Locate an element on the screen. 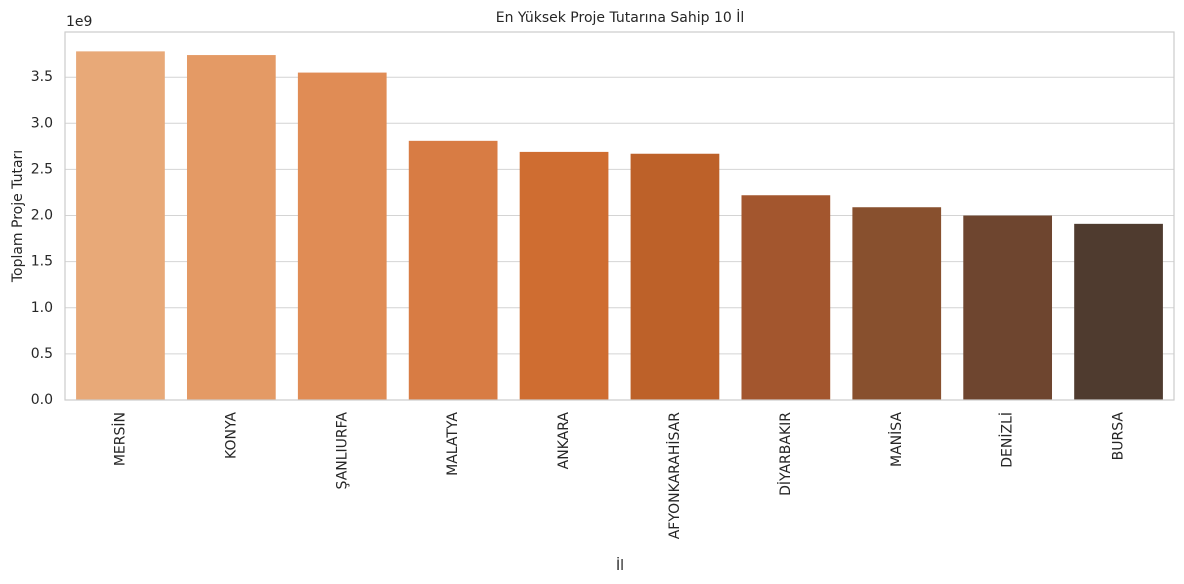  chart-title: En Yüksek Proje Tutarına Sahip 10 İl is located at coordinates (620, 17).